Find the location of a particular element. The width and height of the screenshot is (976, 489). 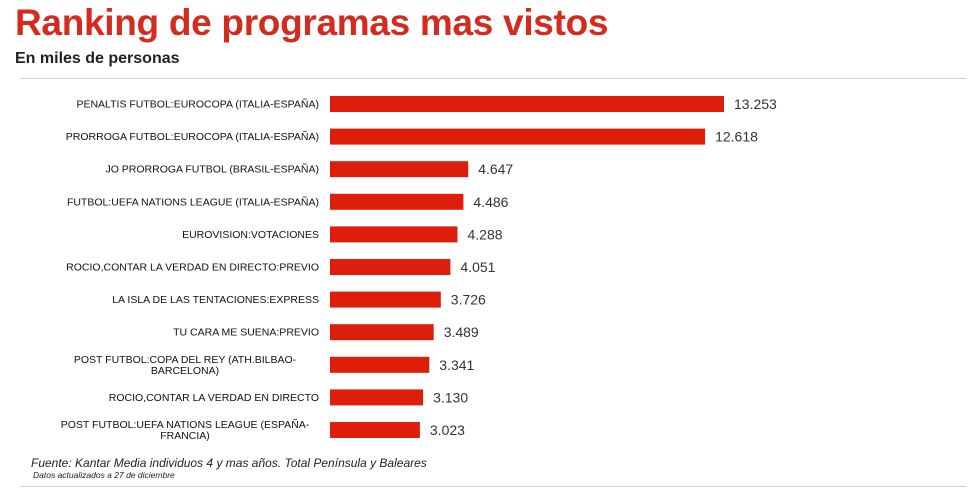

value-label-6: 3.726 is located at coordinates (468, 300).